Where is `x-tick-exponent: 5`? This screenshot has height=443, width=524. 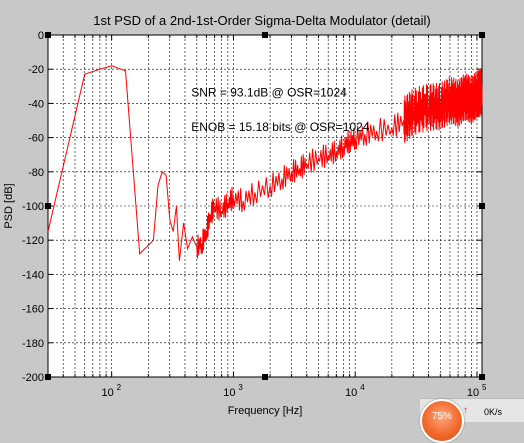 x-tick-exponent: 5 is located at coordinates (484, 387).